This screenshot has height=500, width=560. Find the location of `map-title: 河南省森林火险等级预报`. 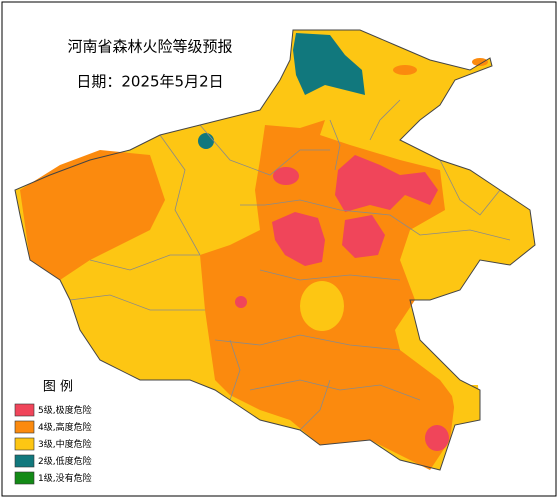

map-title: 河南省森林火险等级预报 is located at coordinates (149, 47).